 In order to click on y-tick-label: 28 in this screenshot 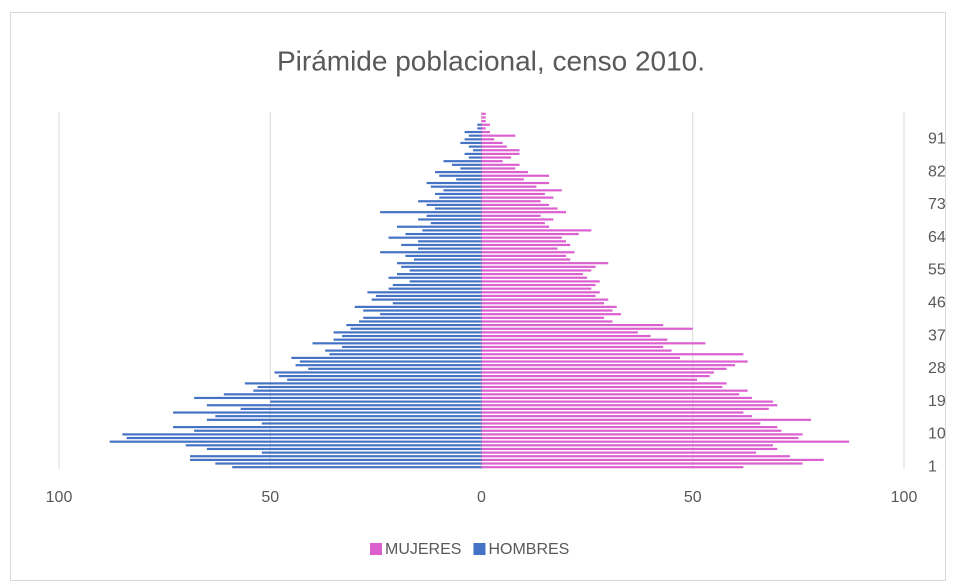, I will do `click(937, 368)`.